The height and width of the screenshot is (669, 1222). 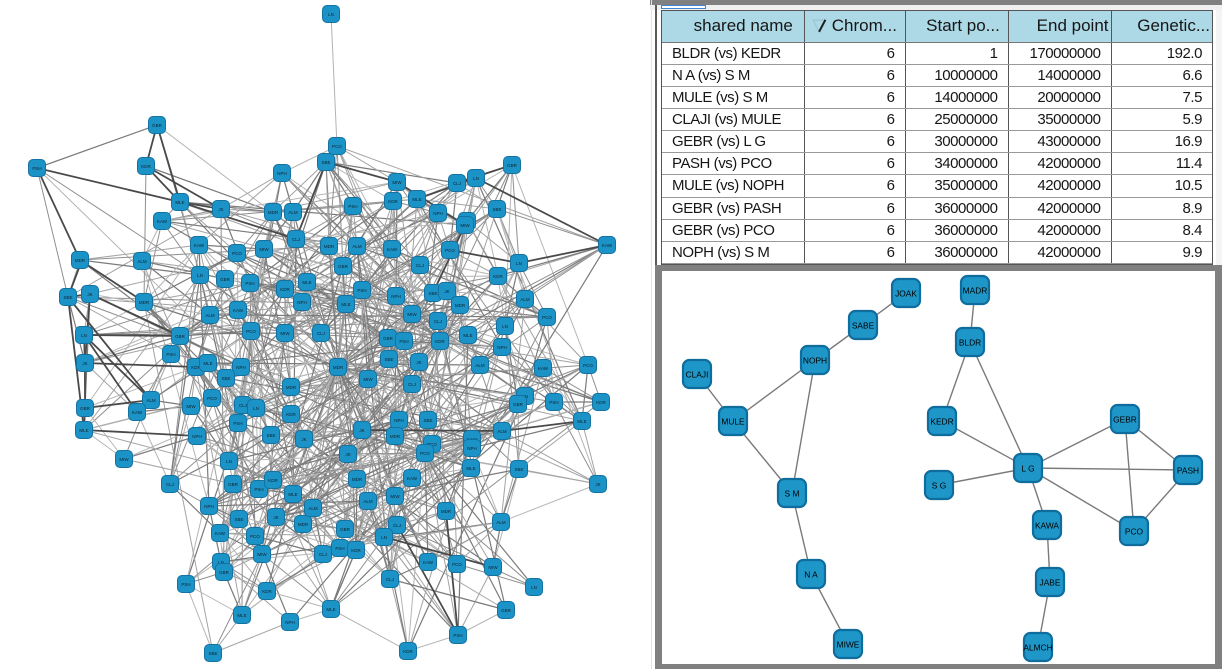 I want to click on svg-text: N A, so click(x=811, y=575).